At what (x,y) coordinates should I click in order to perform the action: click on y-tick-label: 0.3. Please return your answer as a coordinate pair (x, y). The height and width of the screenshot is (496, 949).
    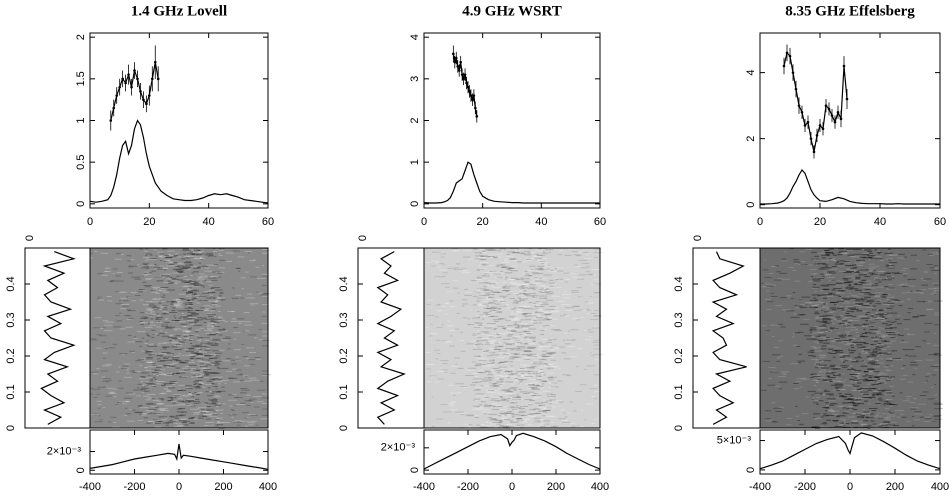
    Looking at the image, I should click on (11, 319).